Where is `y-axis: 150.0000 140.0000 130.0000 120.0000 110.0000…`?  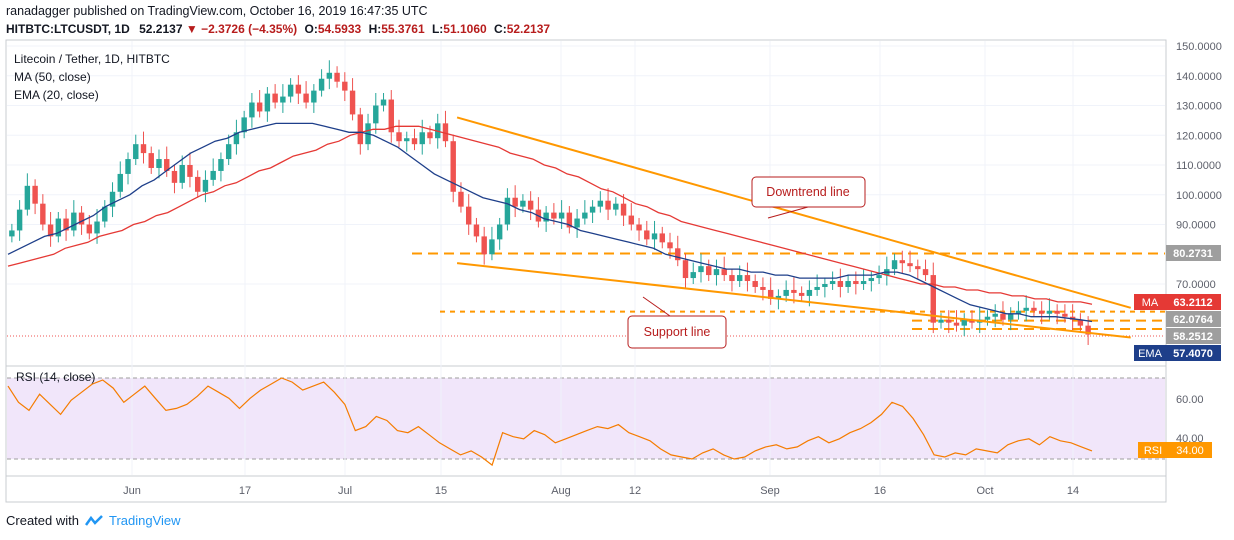
y-axis: 150.0000 140.0000 130.0000 120.0000 110.0000… is located at coordinates (1199, 166).